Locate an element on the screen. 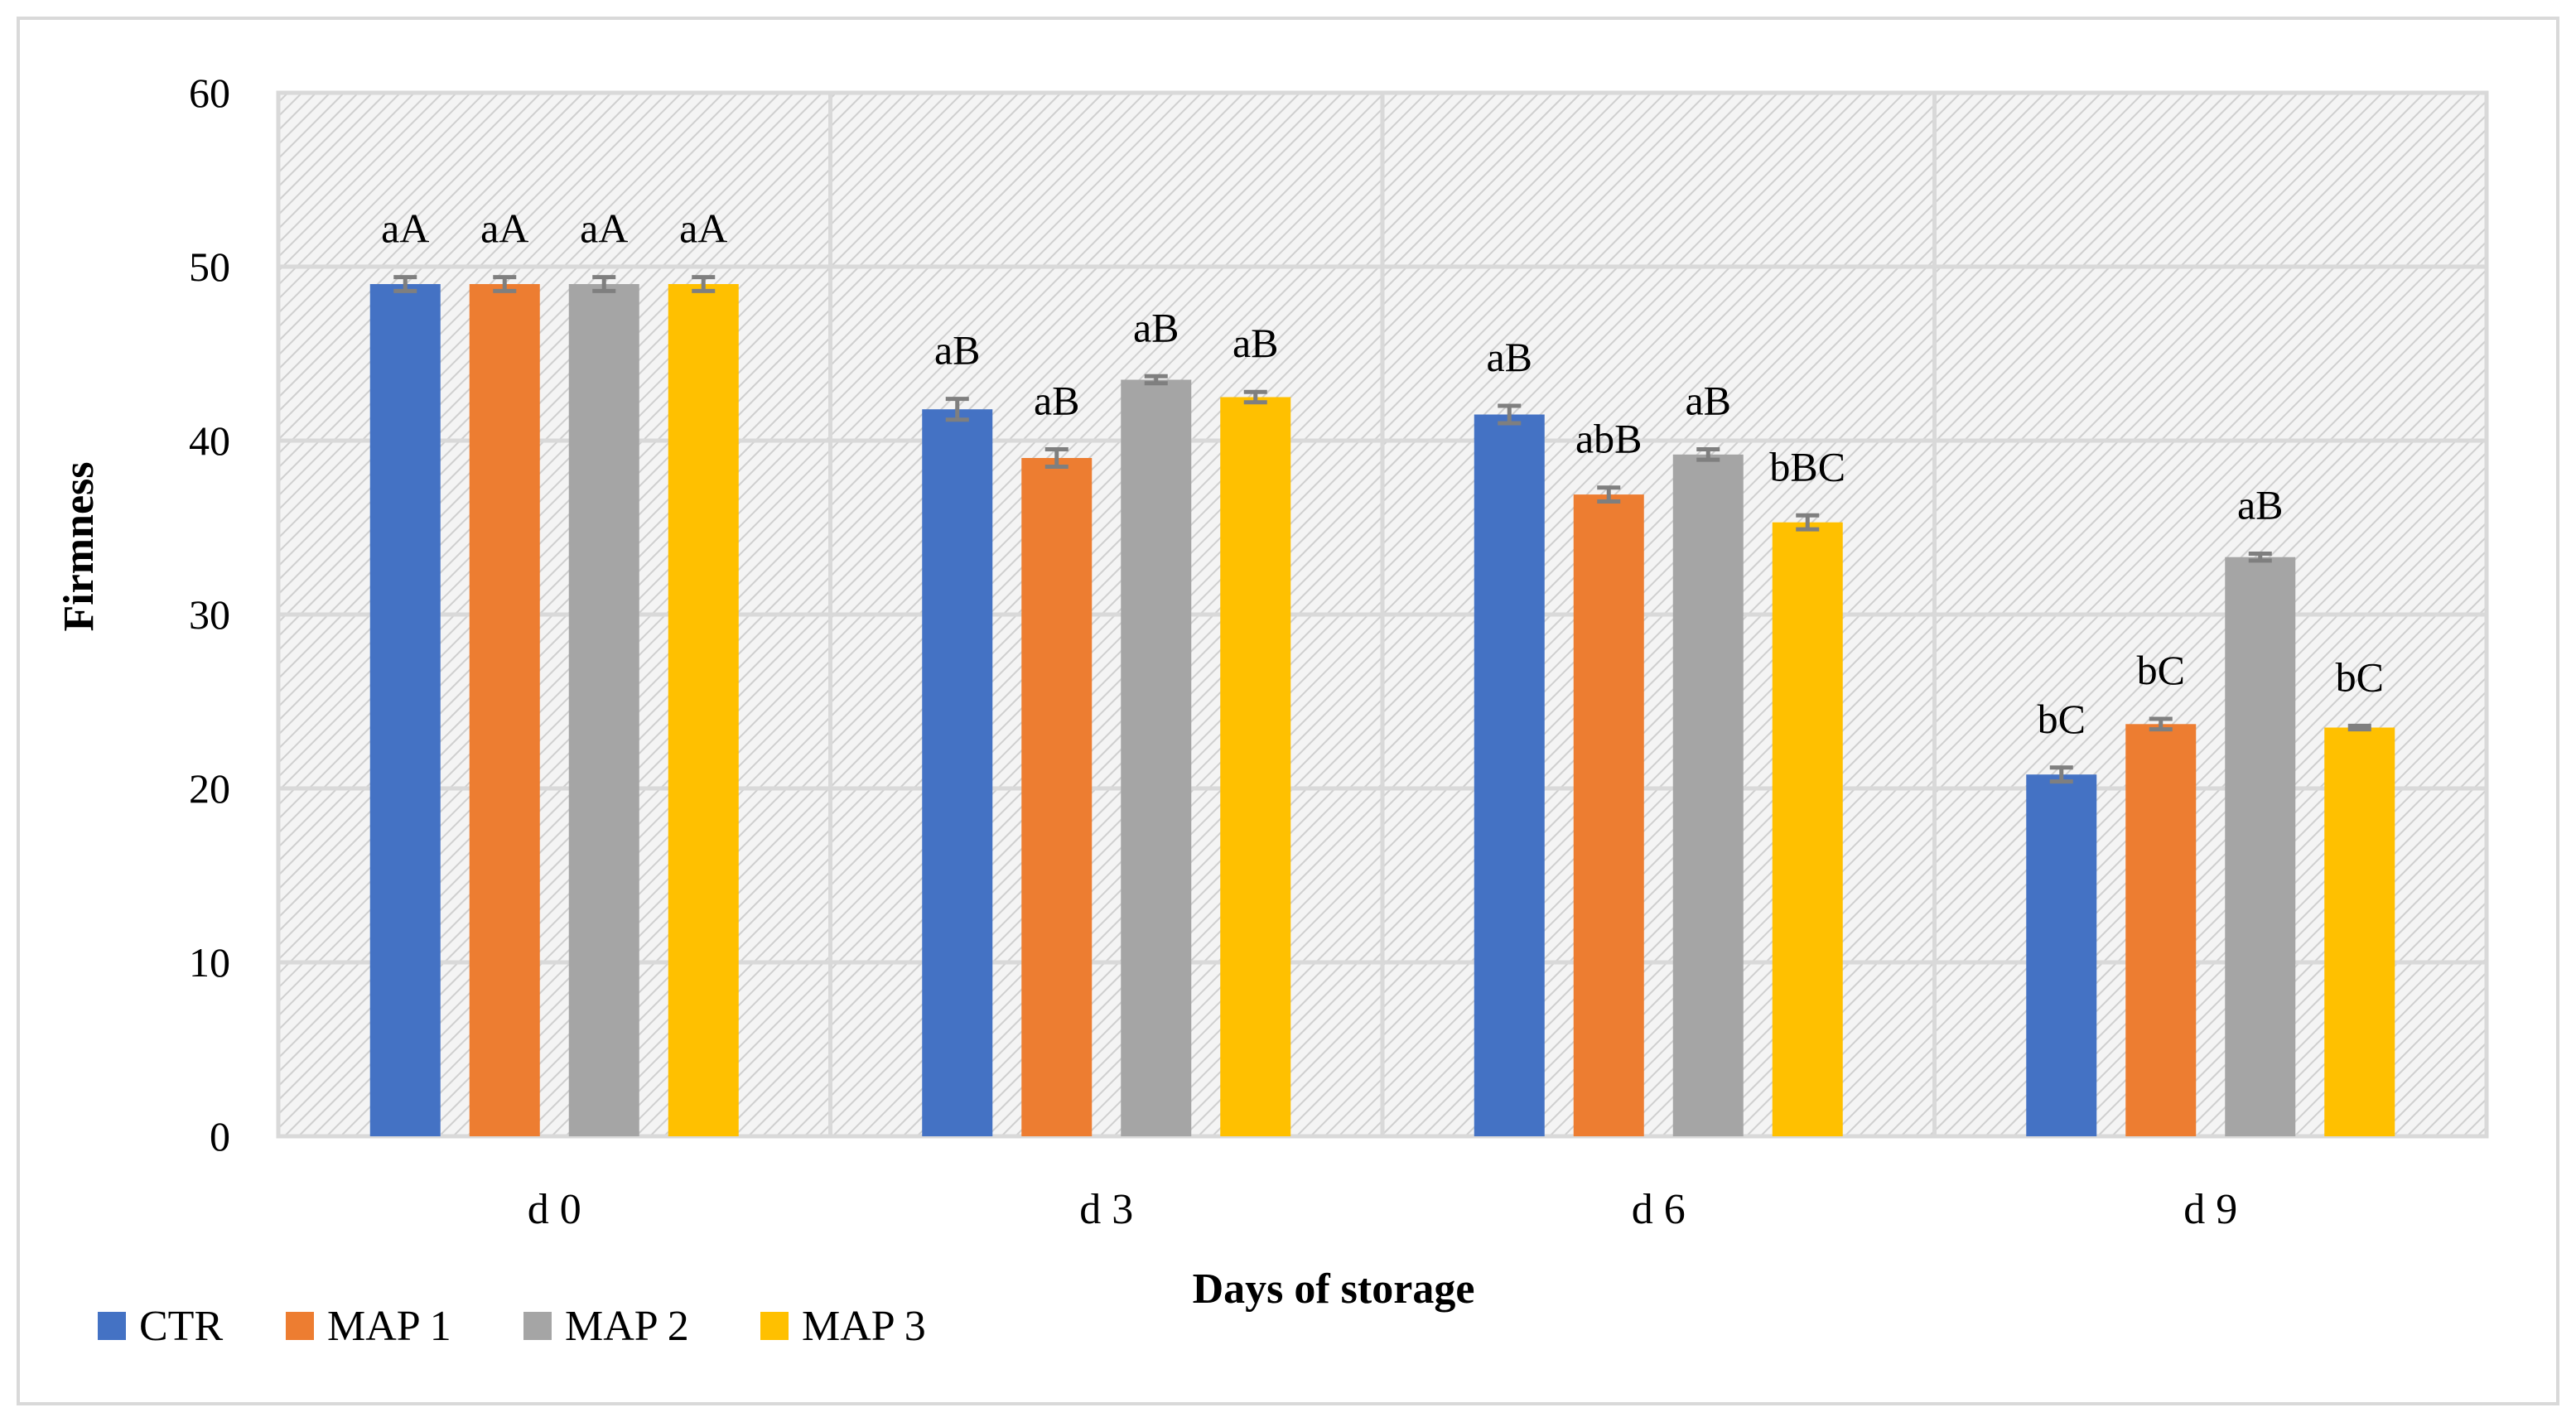  y-tick-label: 40 is located at coordinates (209, 440).